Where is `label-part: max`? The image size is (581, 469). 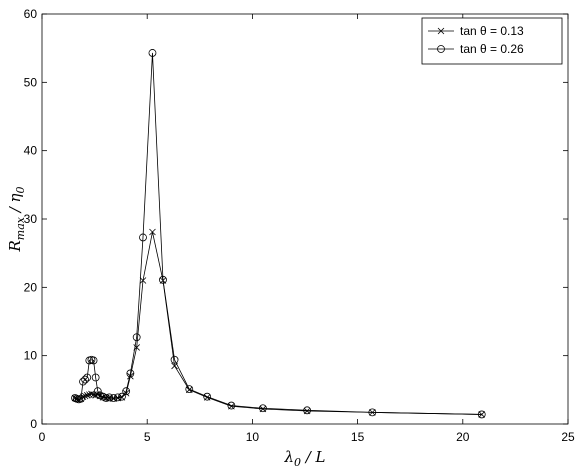 label-part: max is located at coordinates (20, 228).